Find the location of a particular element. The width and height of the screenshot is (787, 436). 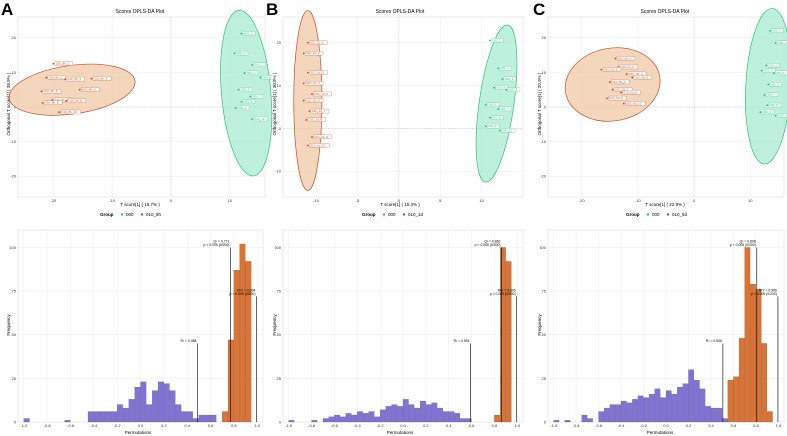

point-label: 010_5d_2 is located at coordinates (628, 67).